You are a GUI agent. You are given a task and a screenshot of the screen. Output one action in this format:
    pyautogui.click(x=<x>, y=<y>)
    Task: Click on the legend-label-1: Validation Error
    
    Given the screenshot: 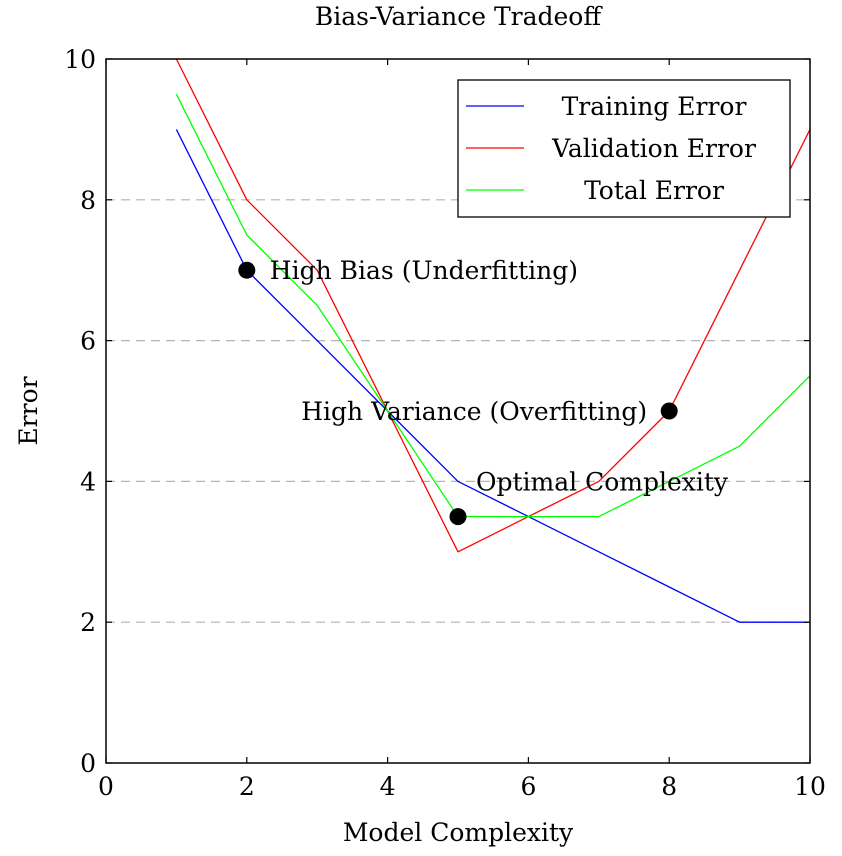 What is the action you would take?
    pyautogui.click(x=653, y=148)
    